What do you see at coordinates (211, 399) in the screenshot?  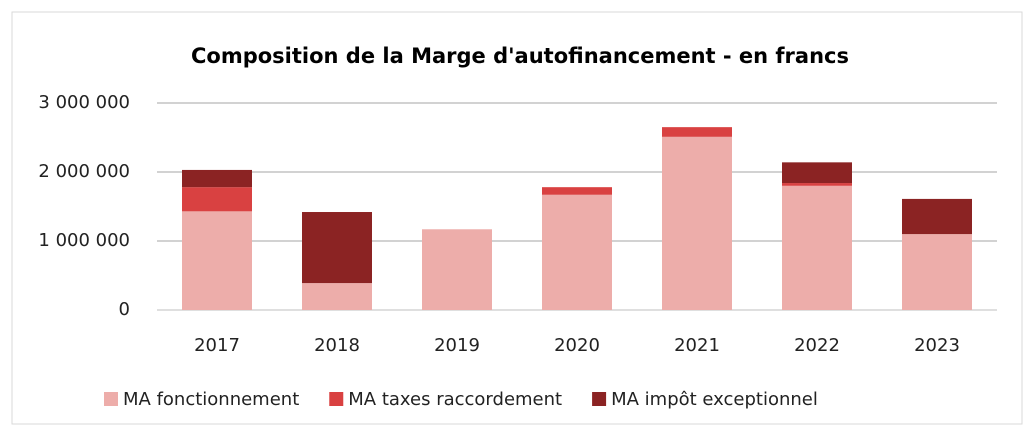 I see `legend-label: MA fonctionnement` at bounding box center [211, 399].